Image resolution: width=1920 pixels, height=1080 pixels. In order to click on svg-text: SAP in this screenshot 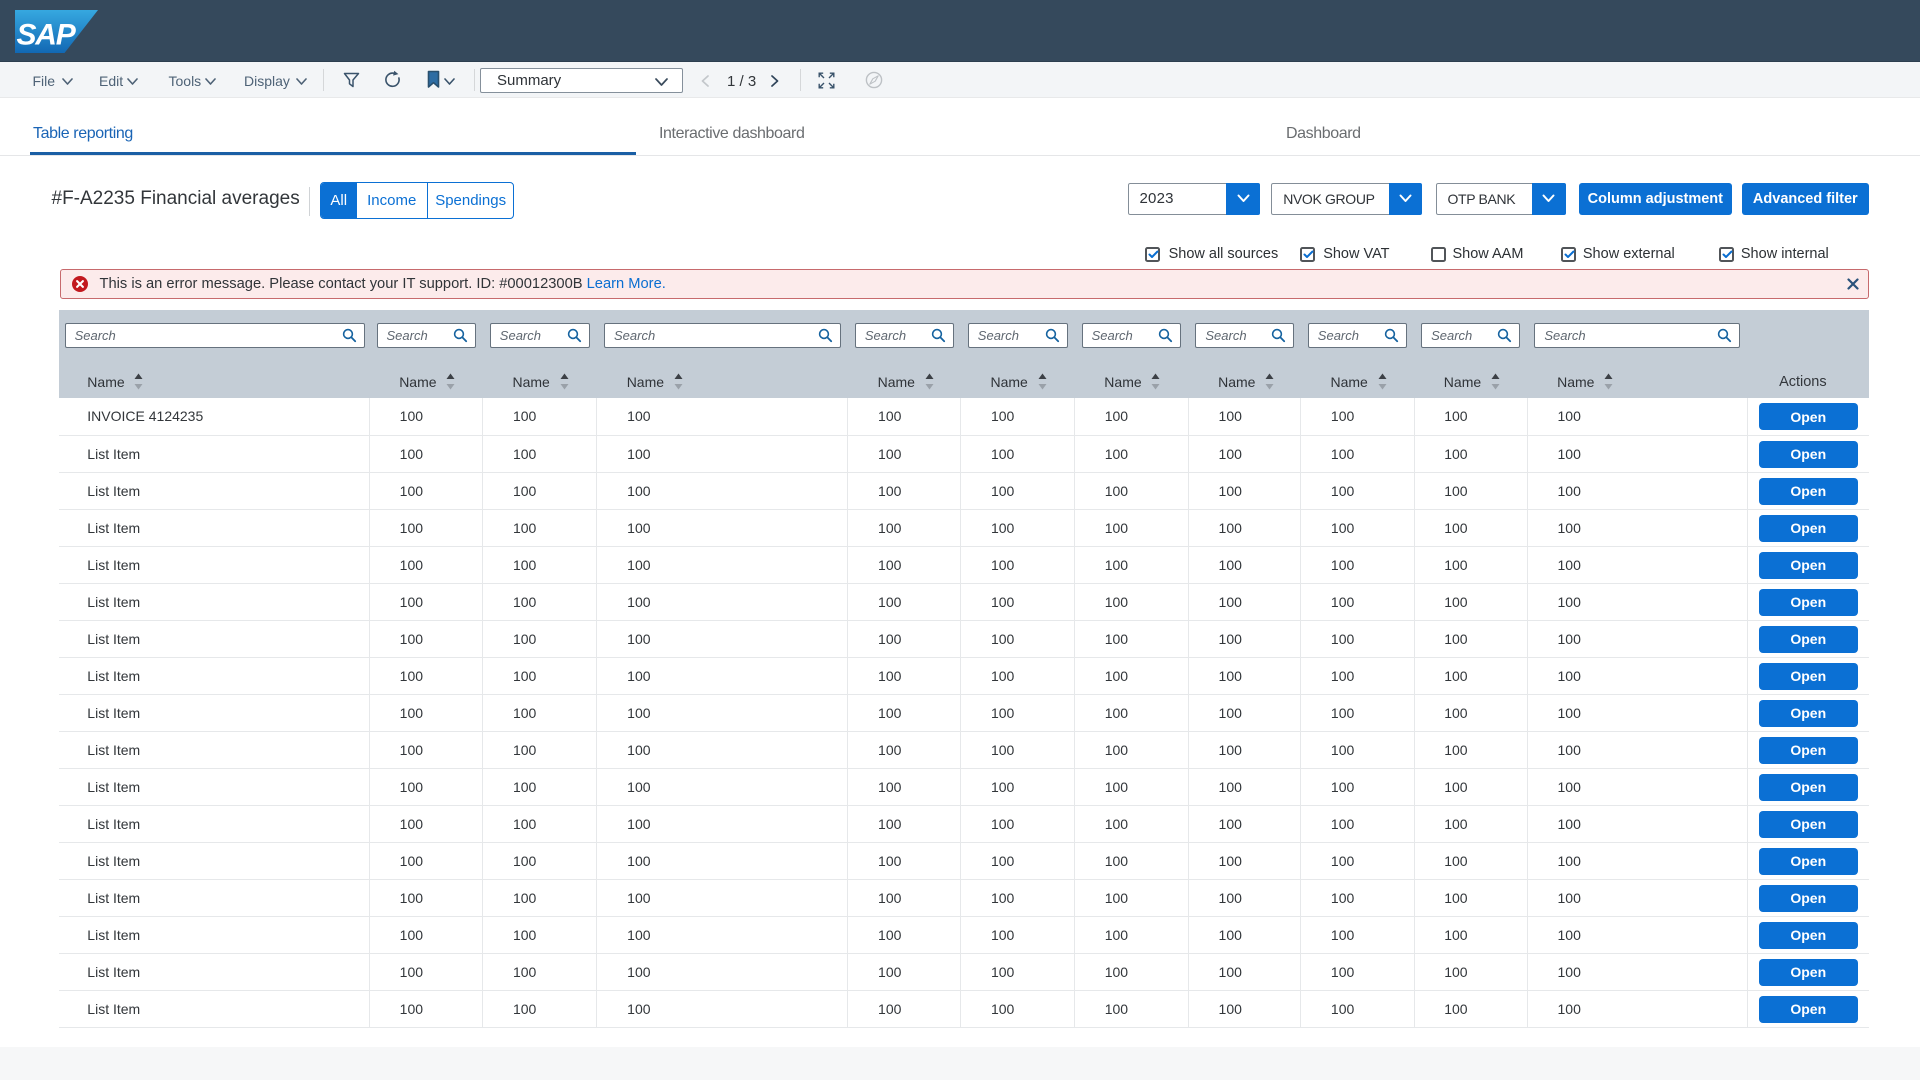, I will do `click(47, 35)`.